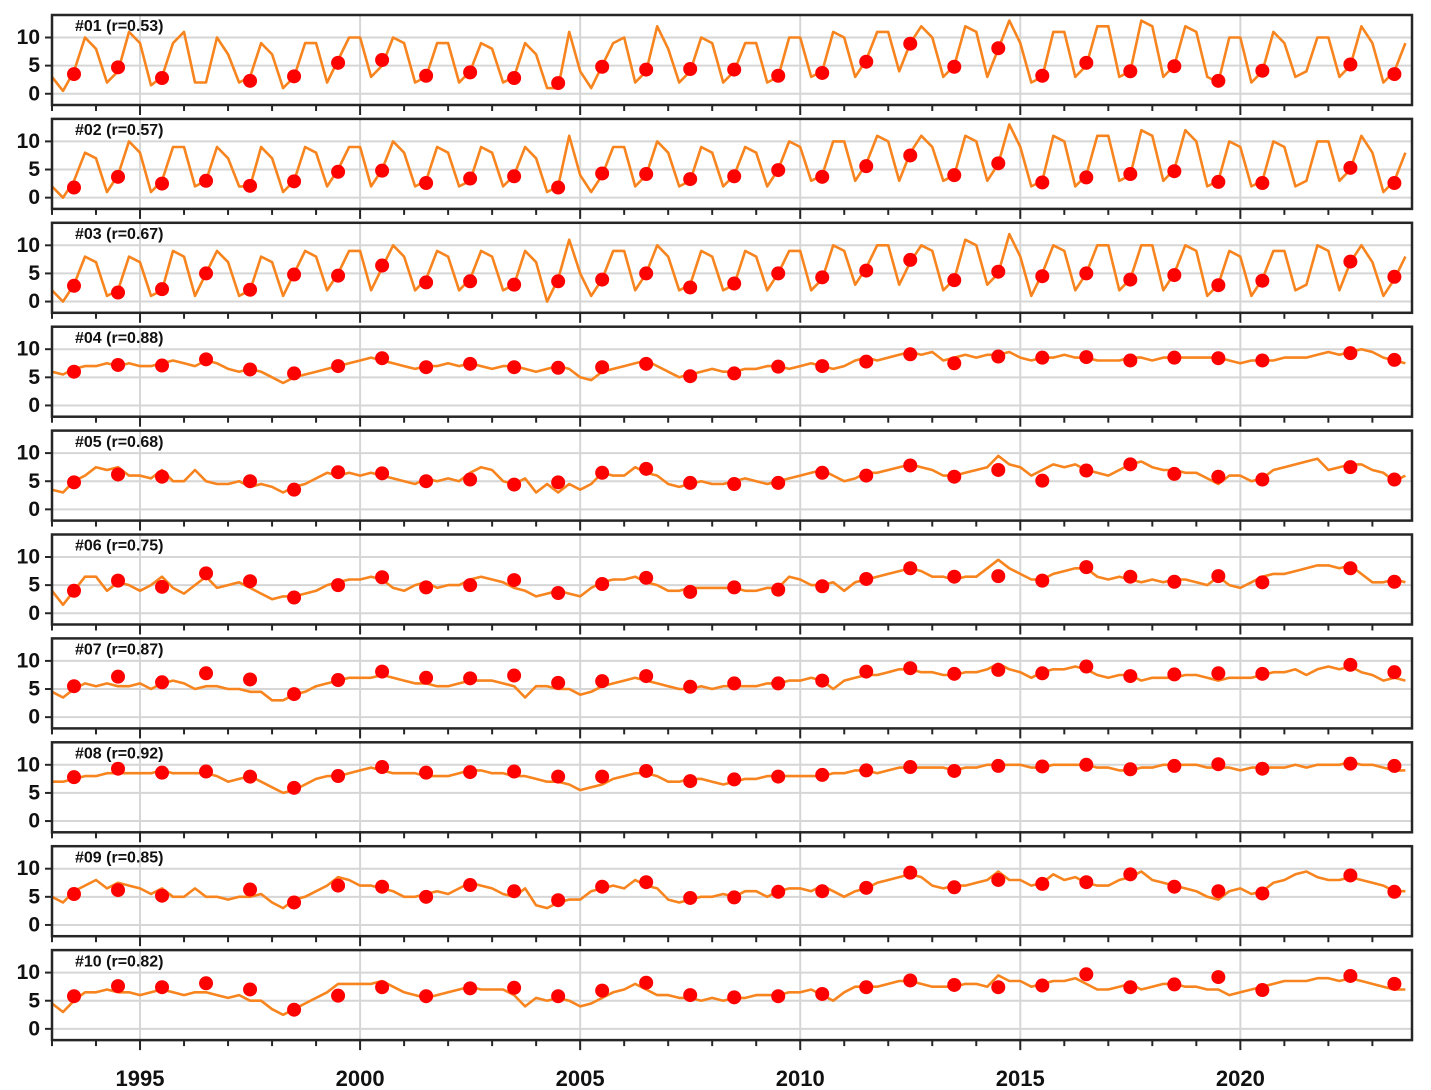  I want to click on panel-title: #01 (r=0.53), so click(119, 26).